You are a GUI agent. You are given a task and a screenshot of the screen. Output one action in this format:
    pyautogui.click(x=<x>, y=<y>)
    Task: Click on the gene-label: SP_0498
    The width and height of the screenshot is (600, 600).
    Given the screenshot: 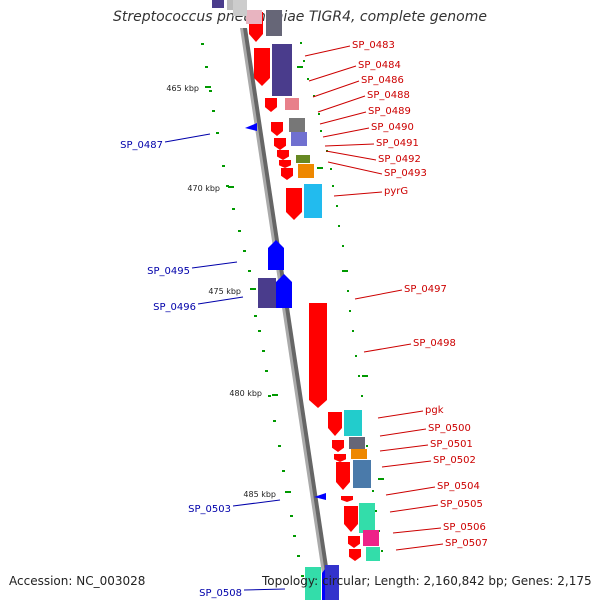 What is the action you would take?
    pyautogui.click(x=434, y=343)
    